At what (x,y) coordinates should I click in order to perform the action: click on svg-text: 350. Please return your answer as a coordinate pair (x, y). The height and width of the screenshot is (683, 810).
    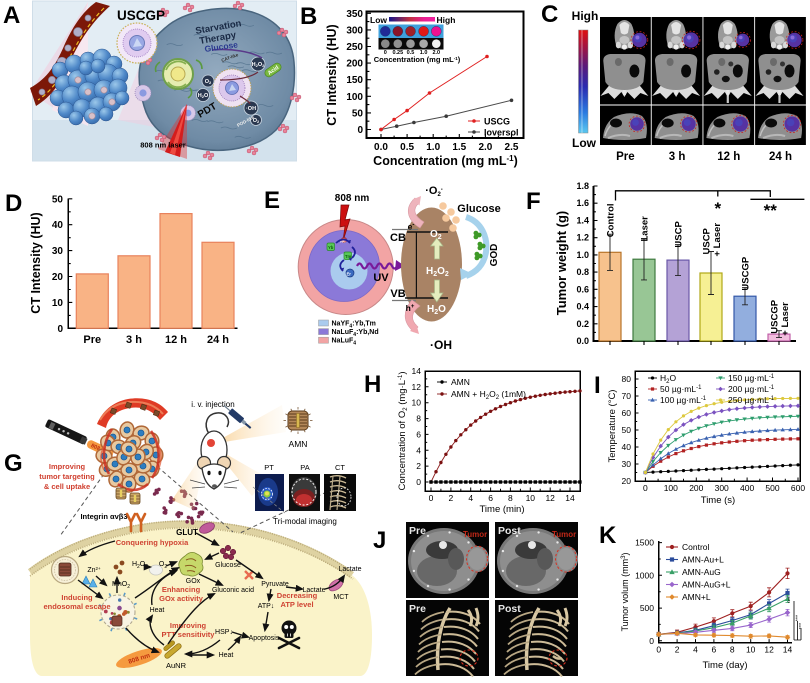
    Looking at the image, I should click on (354, 14).